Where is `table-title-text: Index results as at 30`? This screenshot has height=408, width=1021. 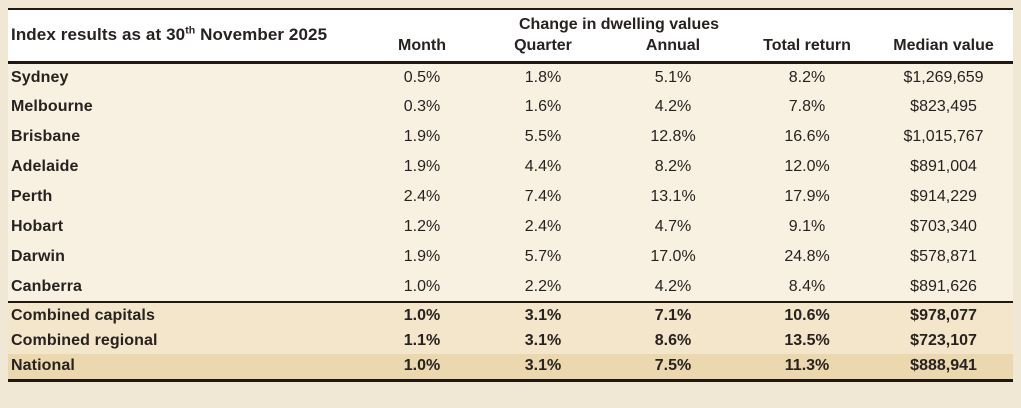 table-title-text: Index results as at 30 is located at coordinates (98, 35).